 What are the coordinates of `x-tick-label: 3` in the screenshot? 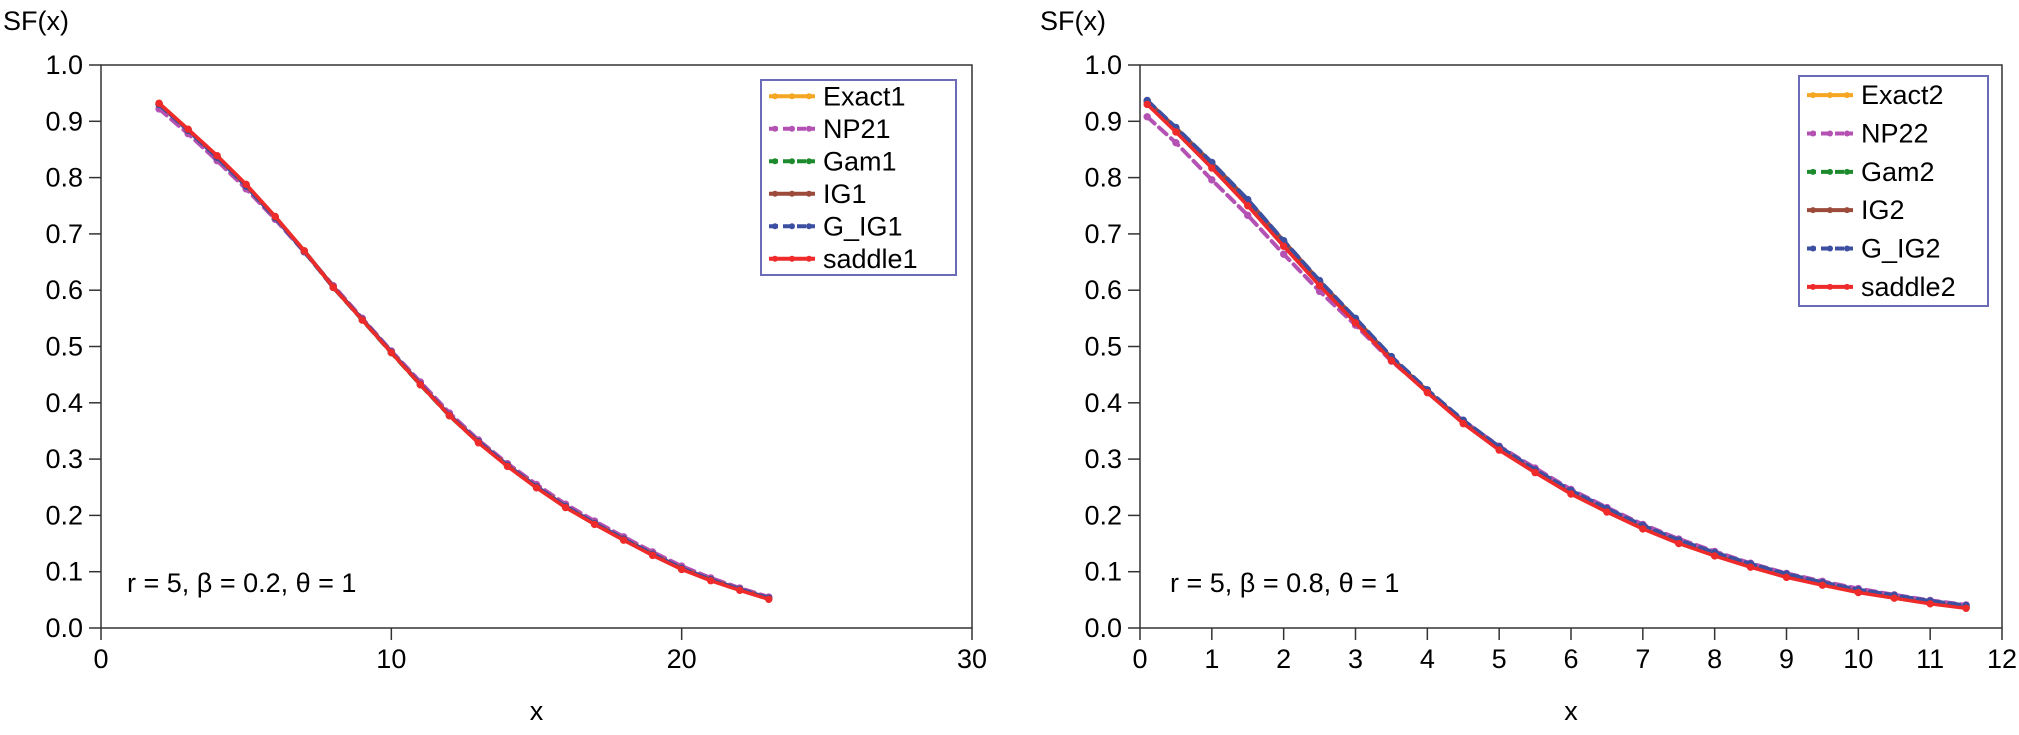 It's located at (1355, 659).